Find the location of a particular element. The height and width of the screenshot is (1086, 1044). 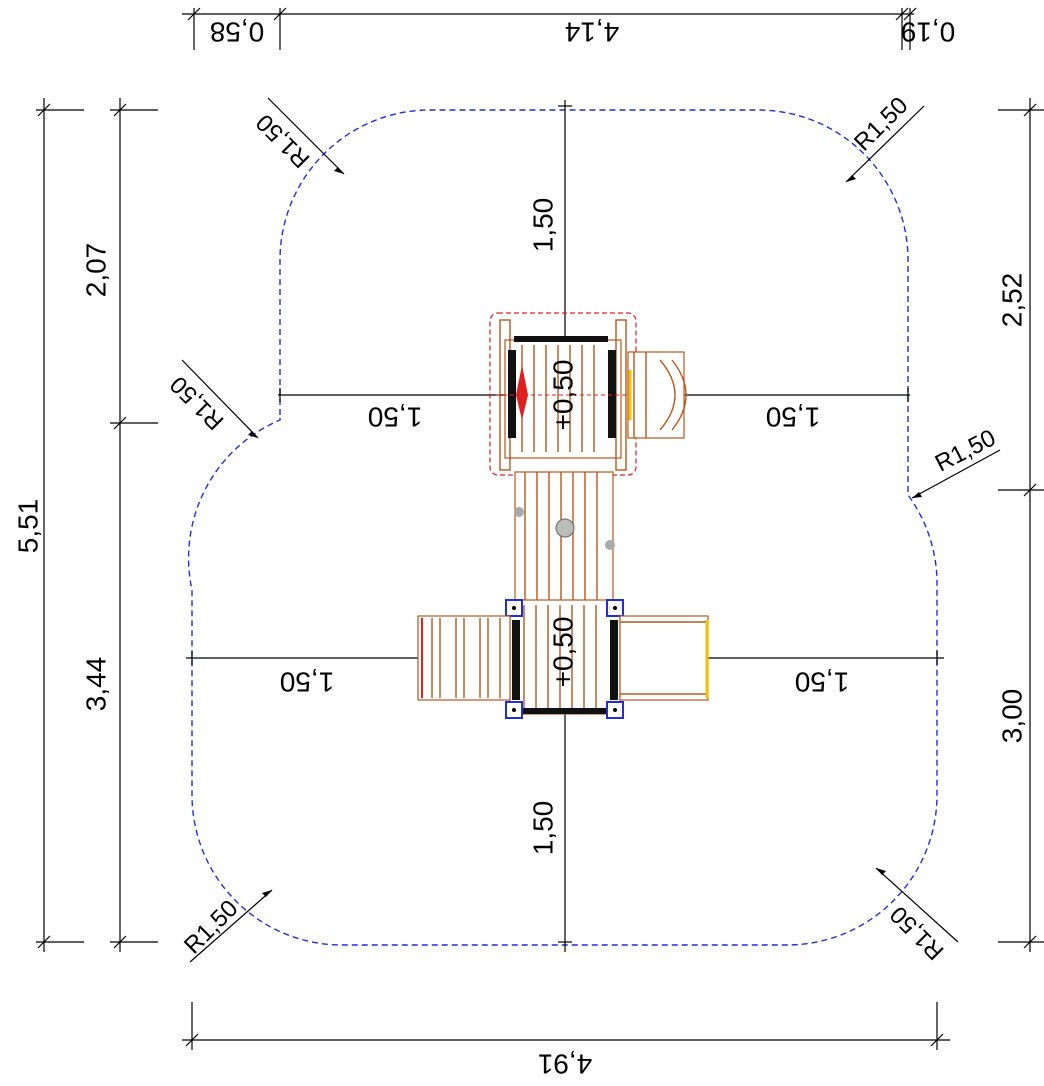

upper-tower-red-outline is located at coordinates (563, 394).